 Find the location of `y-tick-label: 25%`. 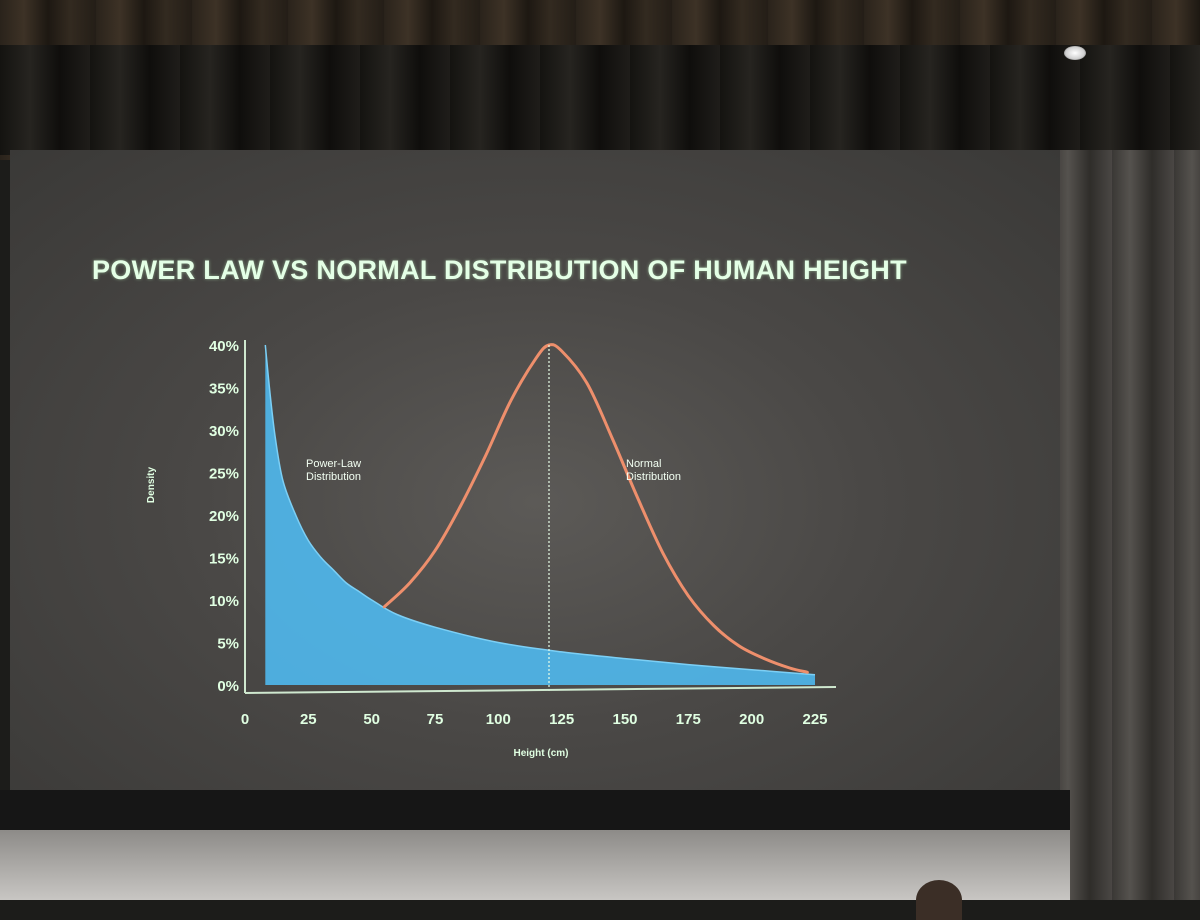

y-tick-label: 25% is located at coordinates (224, 474).